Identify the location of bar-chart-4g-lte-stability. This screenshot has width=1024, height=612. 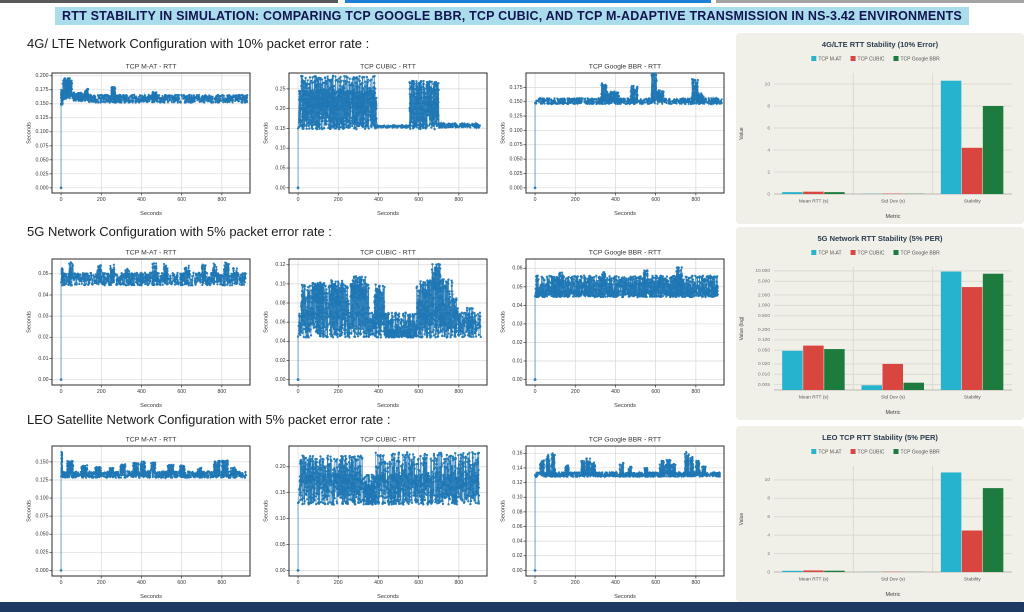
(880, 128).